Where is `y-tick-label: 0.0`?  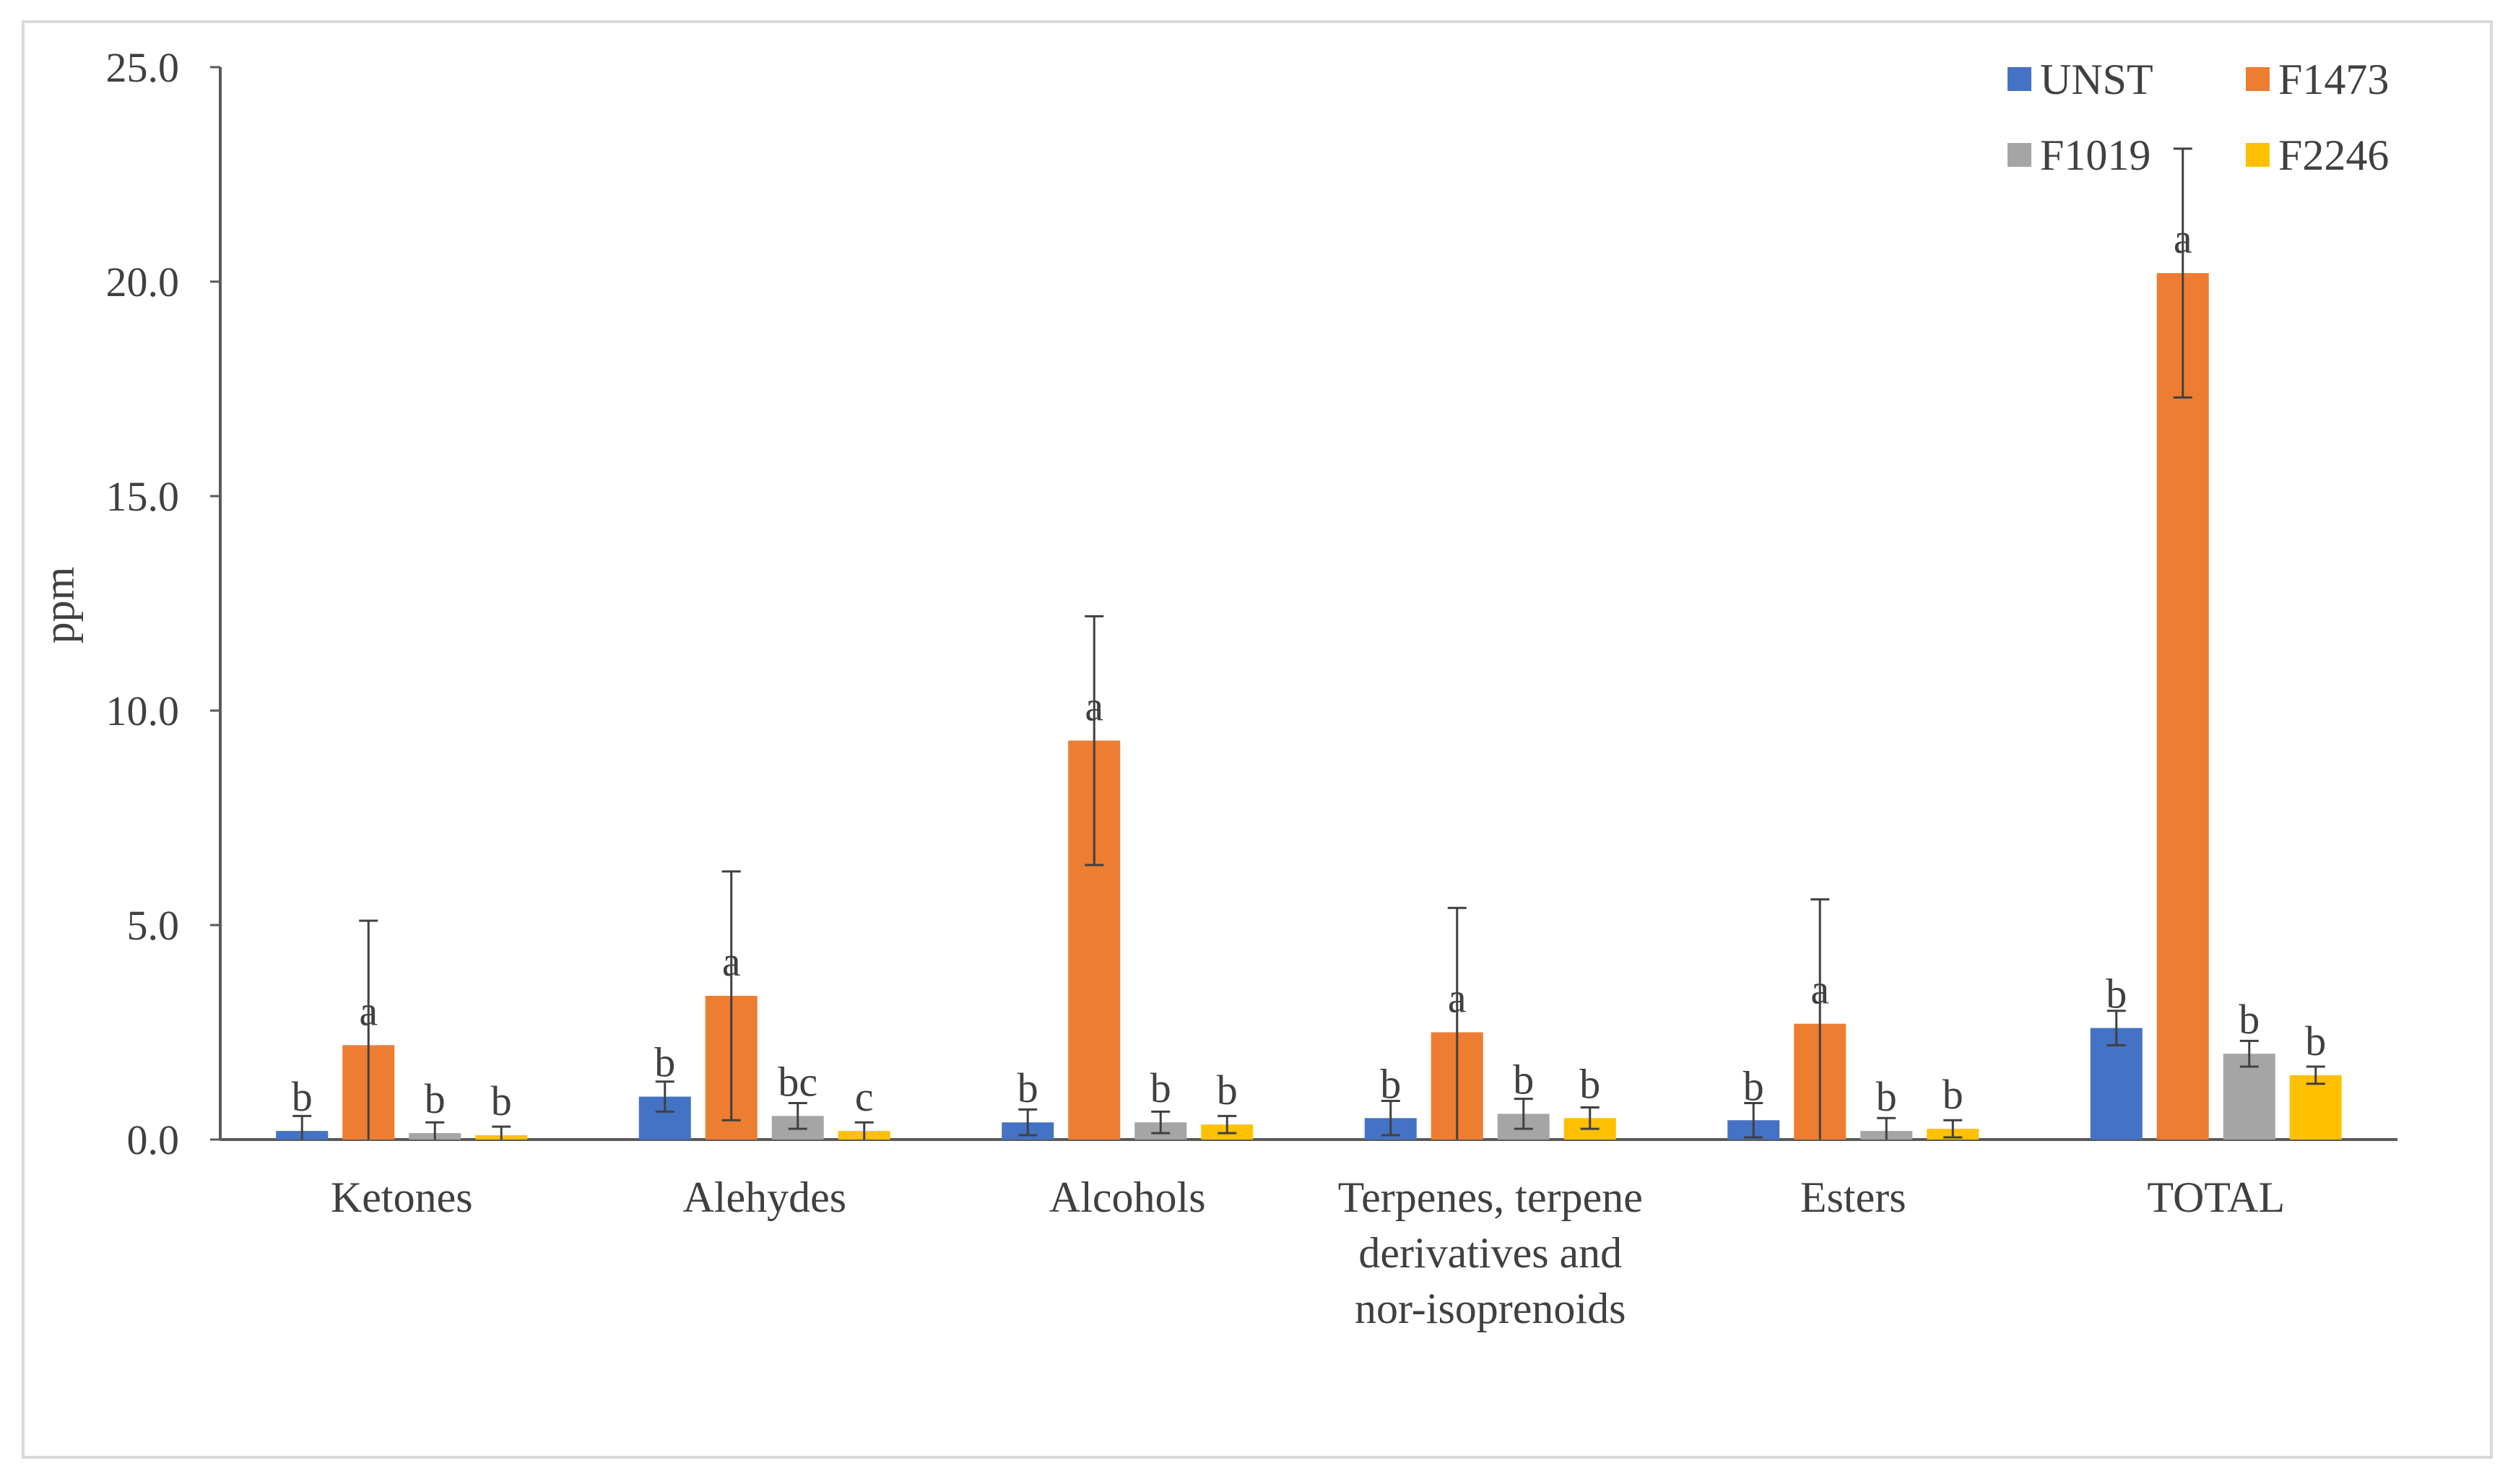 y-tick-label: 0.0 is located at coordinates (153, 1139).